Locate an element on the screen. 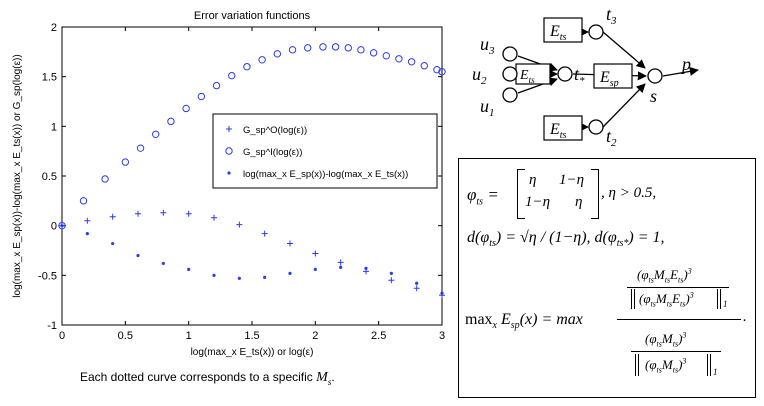  edge-s-p is located at coordinates (680, 71).